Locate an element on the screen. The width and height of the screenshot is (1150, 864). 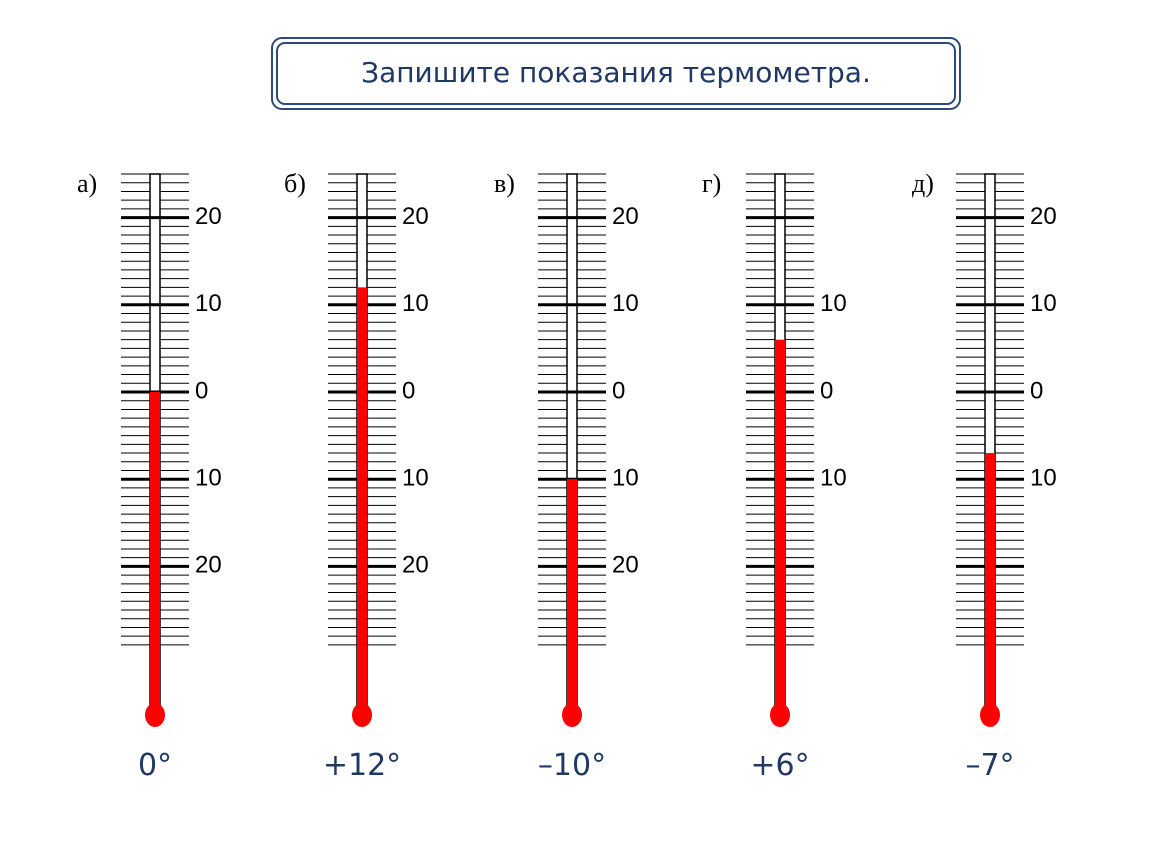
title: Запишите показания термометра. is located at coordinates (616, 72).